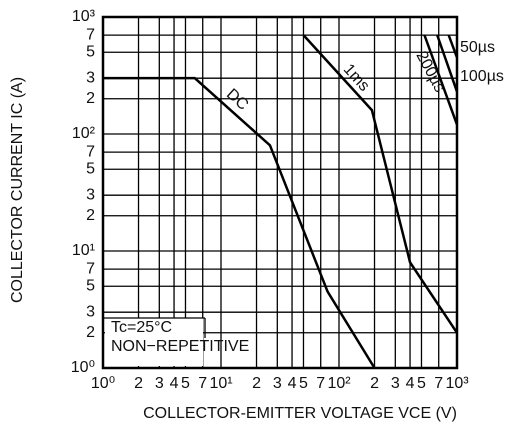 The width and height of the screenshot is (512, 438). I want to click on y-tick-label: 10¹, so click(83, 250).